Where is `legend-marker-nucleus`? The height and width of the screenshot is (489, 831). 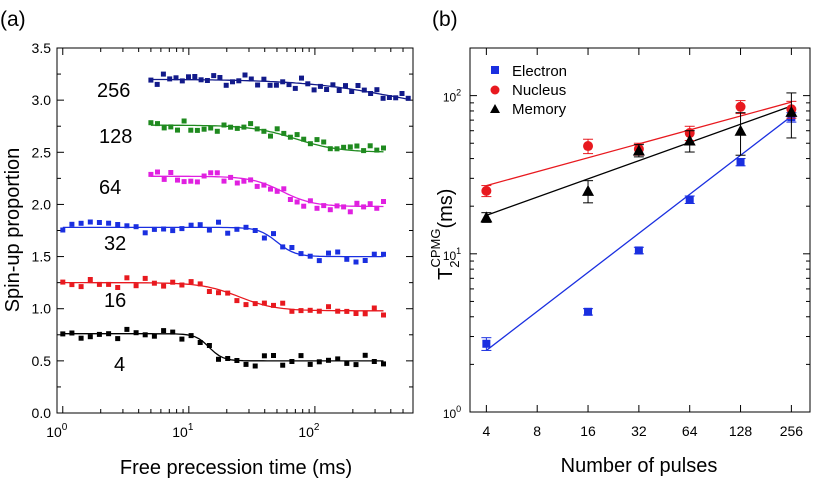 legend-marker-nucleus is located at coordinates (495, 90).